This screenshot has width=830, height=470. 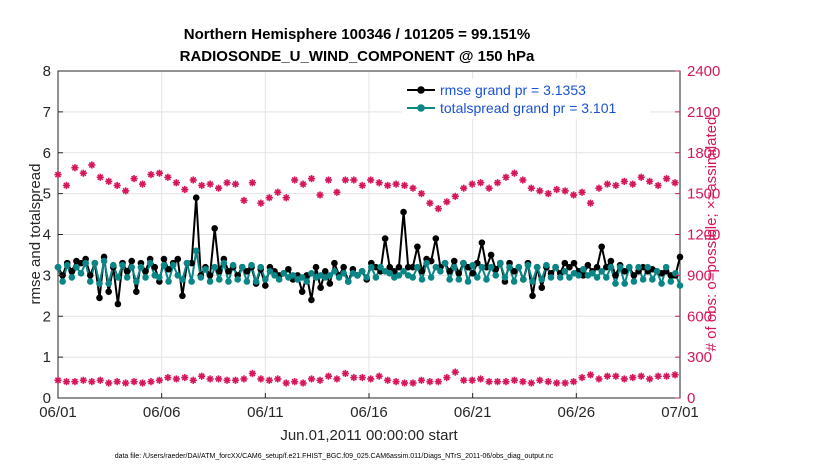 What do you see at coordinates (35, 234) in the screenshot?
I see `y-axis-label: rmse and totalspread` at bounding box center [35, 234].